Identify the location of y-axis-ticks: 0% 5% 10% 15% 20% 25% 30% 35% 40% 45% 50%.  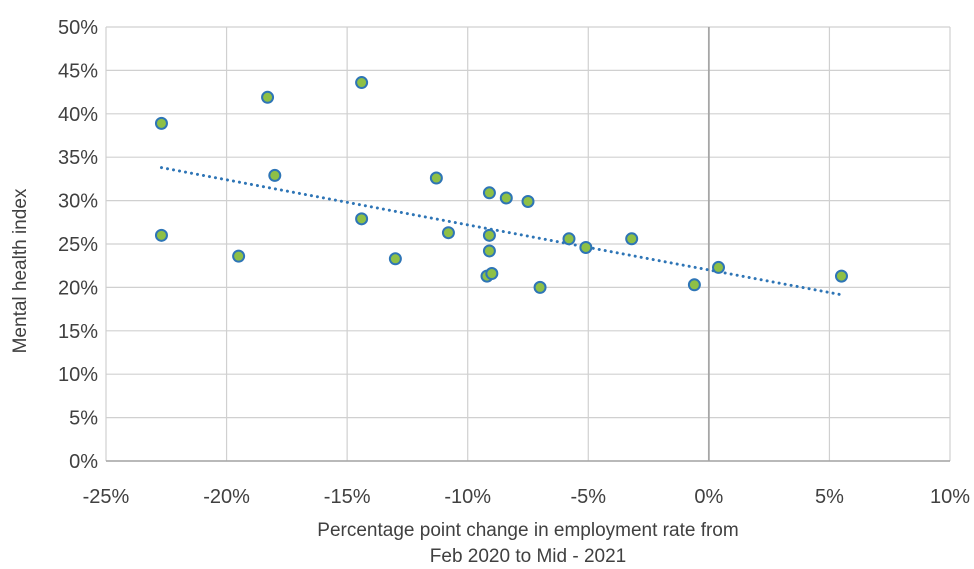
(78, 245).